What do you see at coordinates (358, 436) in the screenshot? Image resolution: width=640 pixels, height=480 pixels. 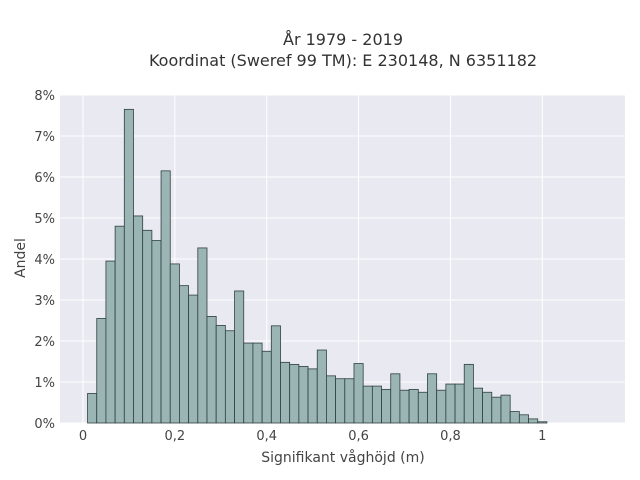 I see `x-tick-label: 0,6` at bounding box center [358, 436].